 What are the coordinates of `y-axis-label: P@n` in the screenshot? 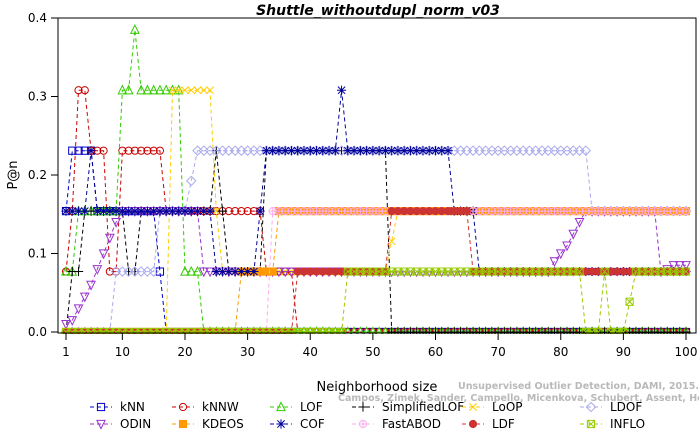 It's located at (13, 174).